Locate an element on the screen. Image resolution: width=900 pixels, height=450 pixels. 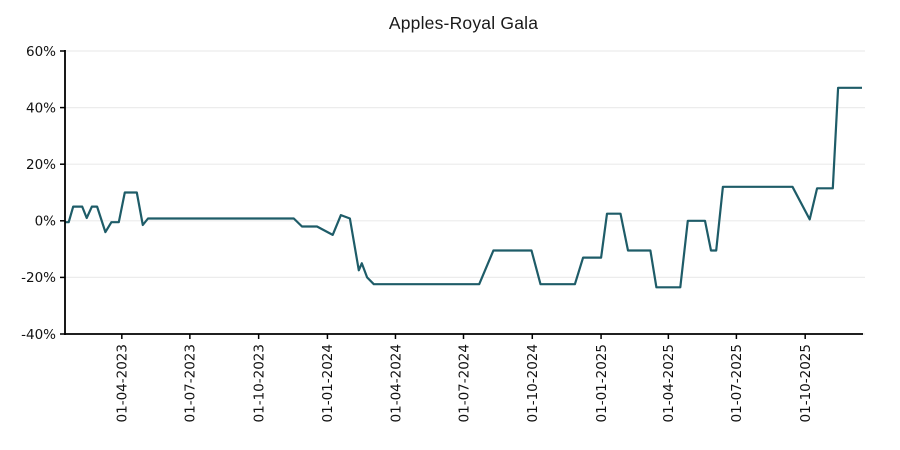
x-tick-label: 01-07-2023 is located at coordinates (191, 383).